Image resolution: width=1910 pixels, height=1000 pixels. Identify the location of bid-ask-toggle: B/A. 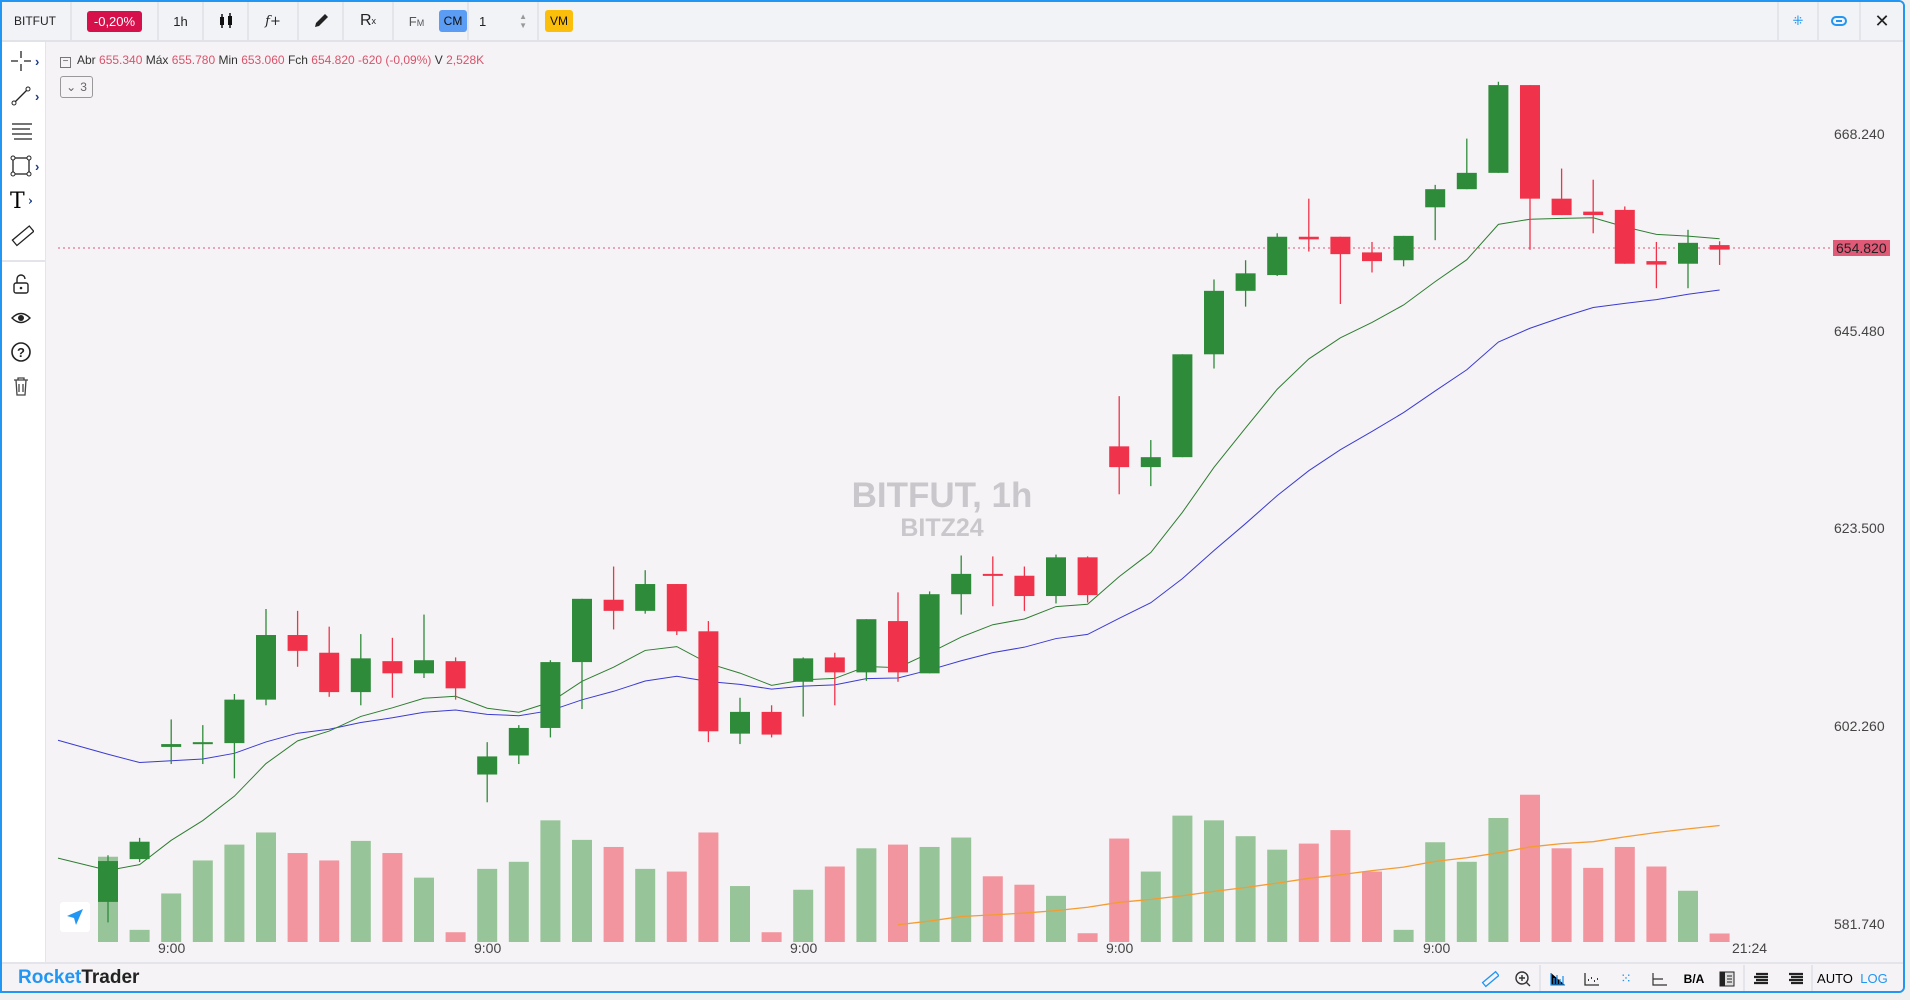
(1694, 978).